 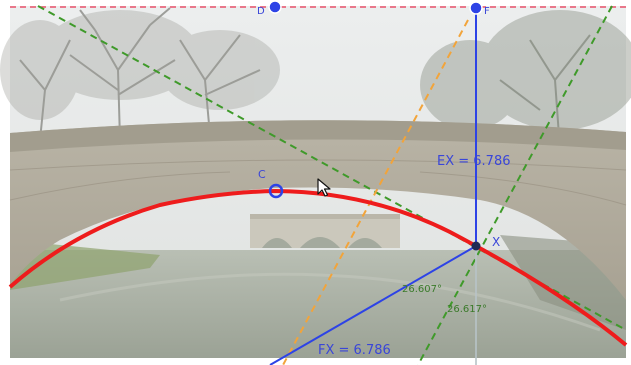 What do you see at coordinates (275, 7) in the screenshot?
I see `point-d` at bounding box center [275, 7].